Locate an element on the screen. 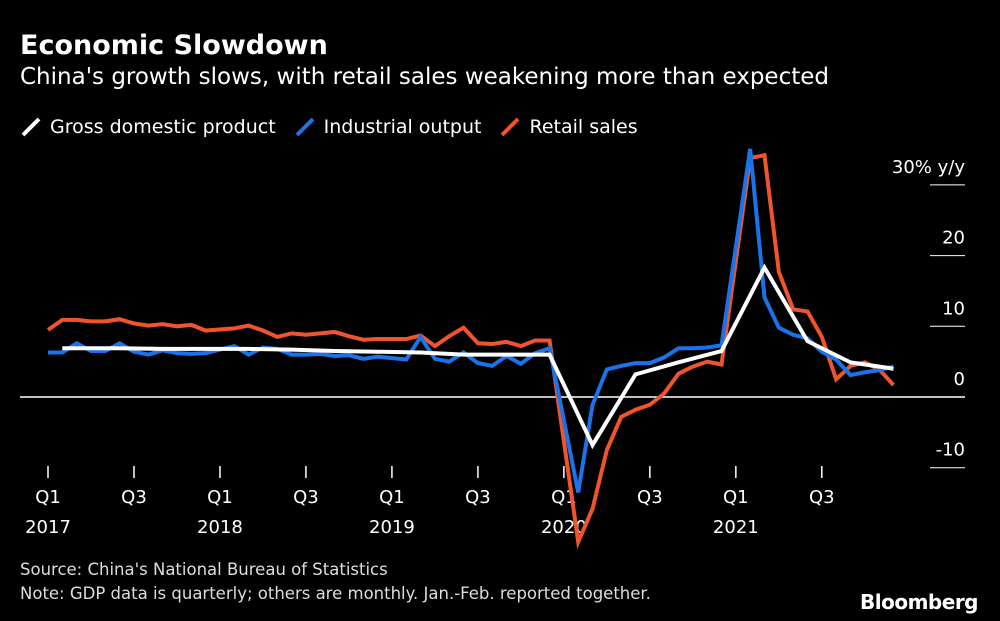 The width and height of the screenshot is (1000, 621). legend-label-gdp: Gross domestic product is located at coordinates (163, 127).